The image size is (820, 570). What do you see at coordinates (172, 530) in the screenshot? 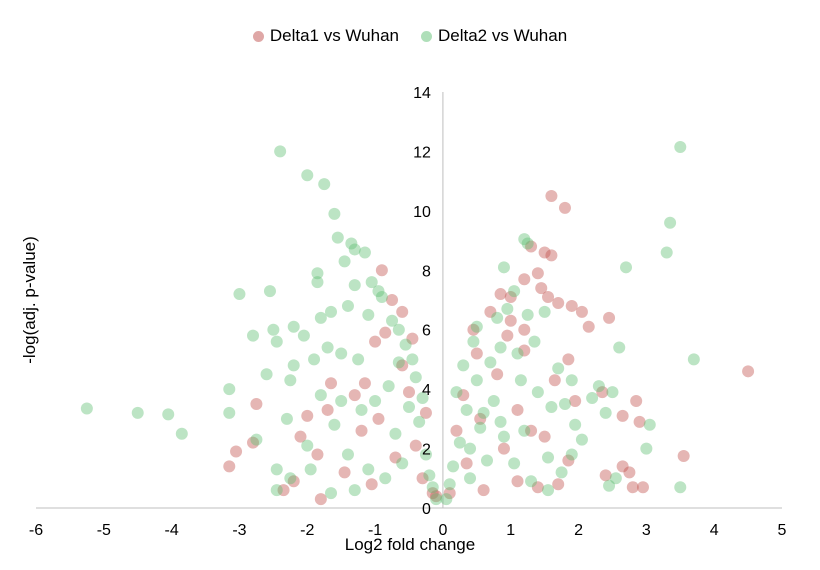
I see `x-tick-label-2: -4` at bounding box center [172, 530].